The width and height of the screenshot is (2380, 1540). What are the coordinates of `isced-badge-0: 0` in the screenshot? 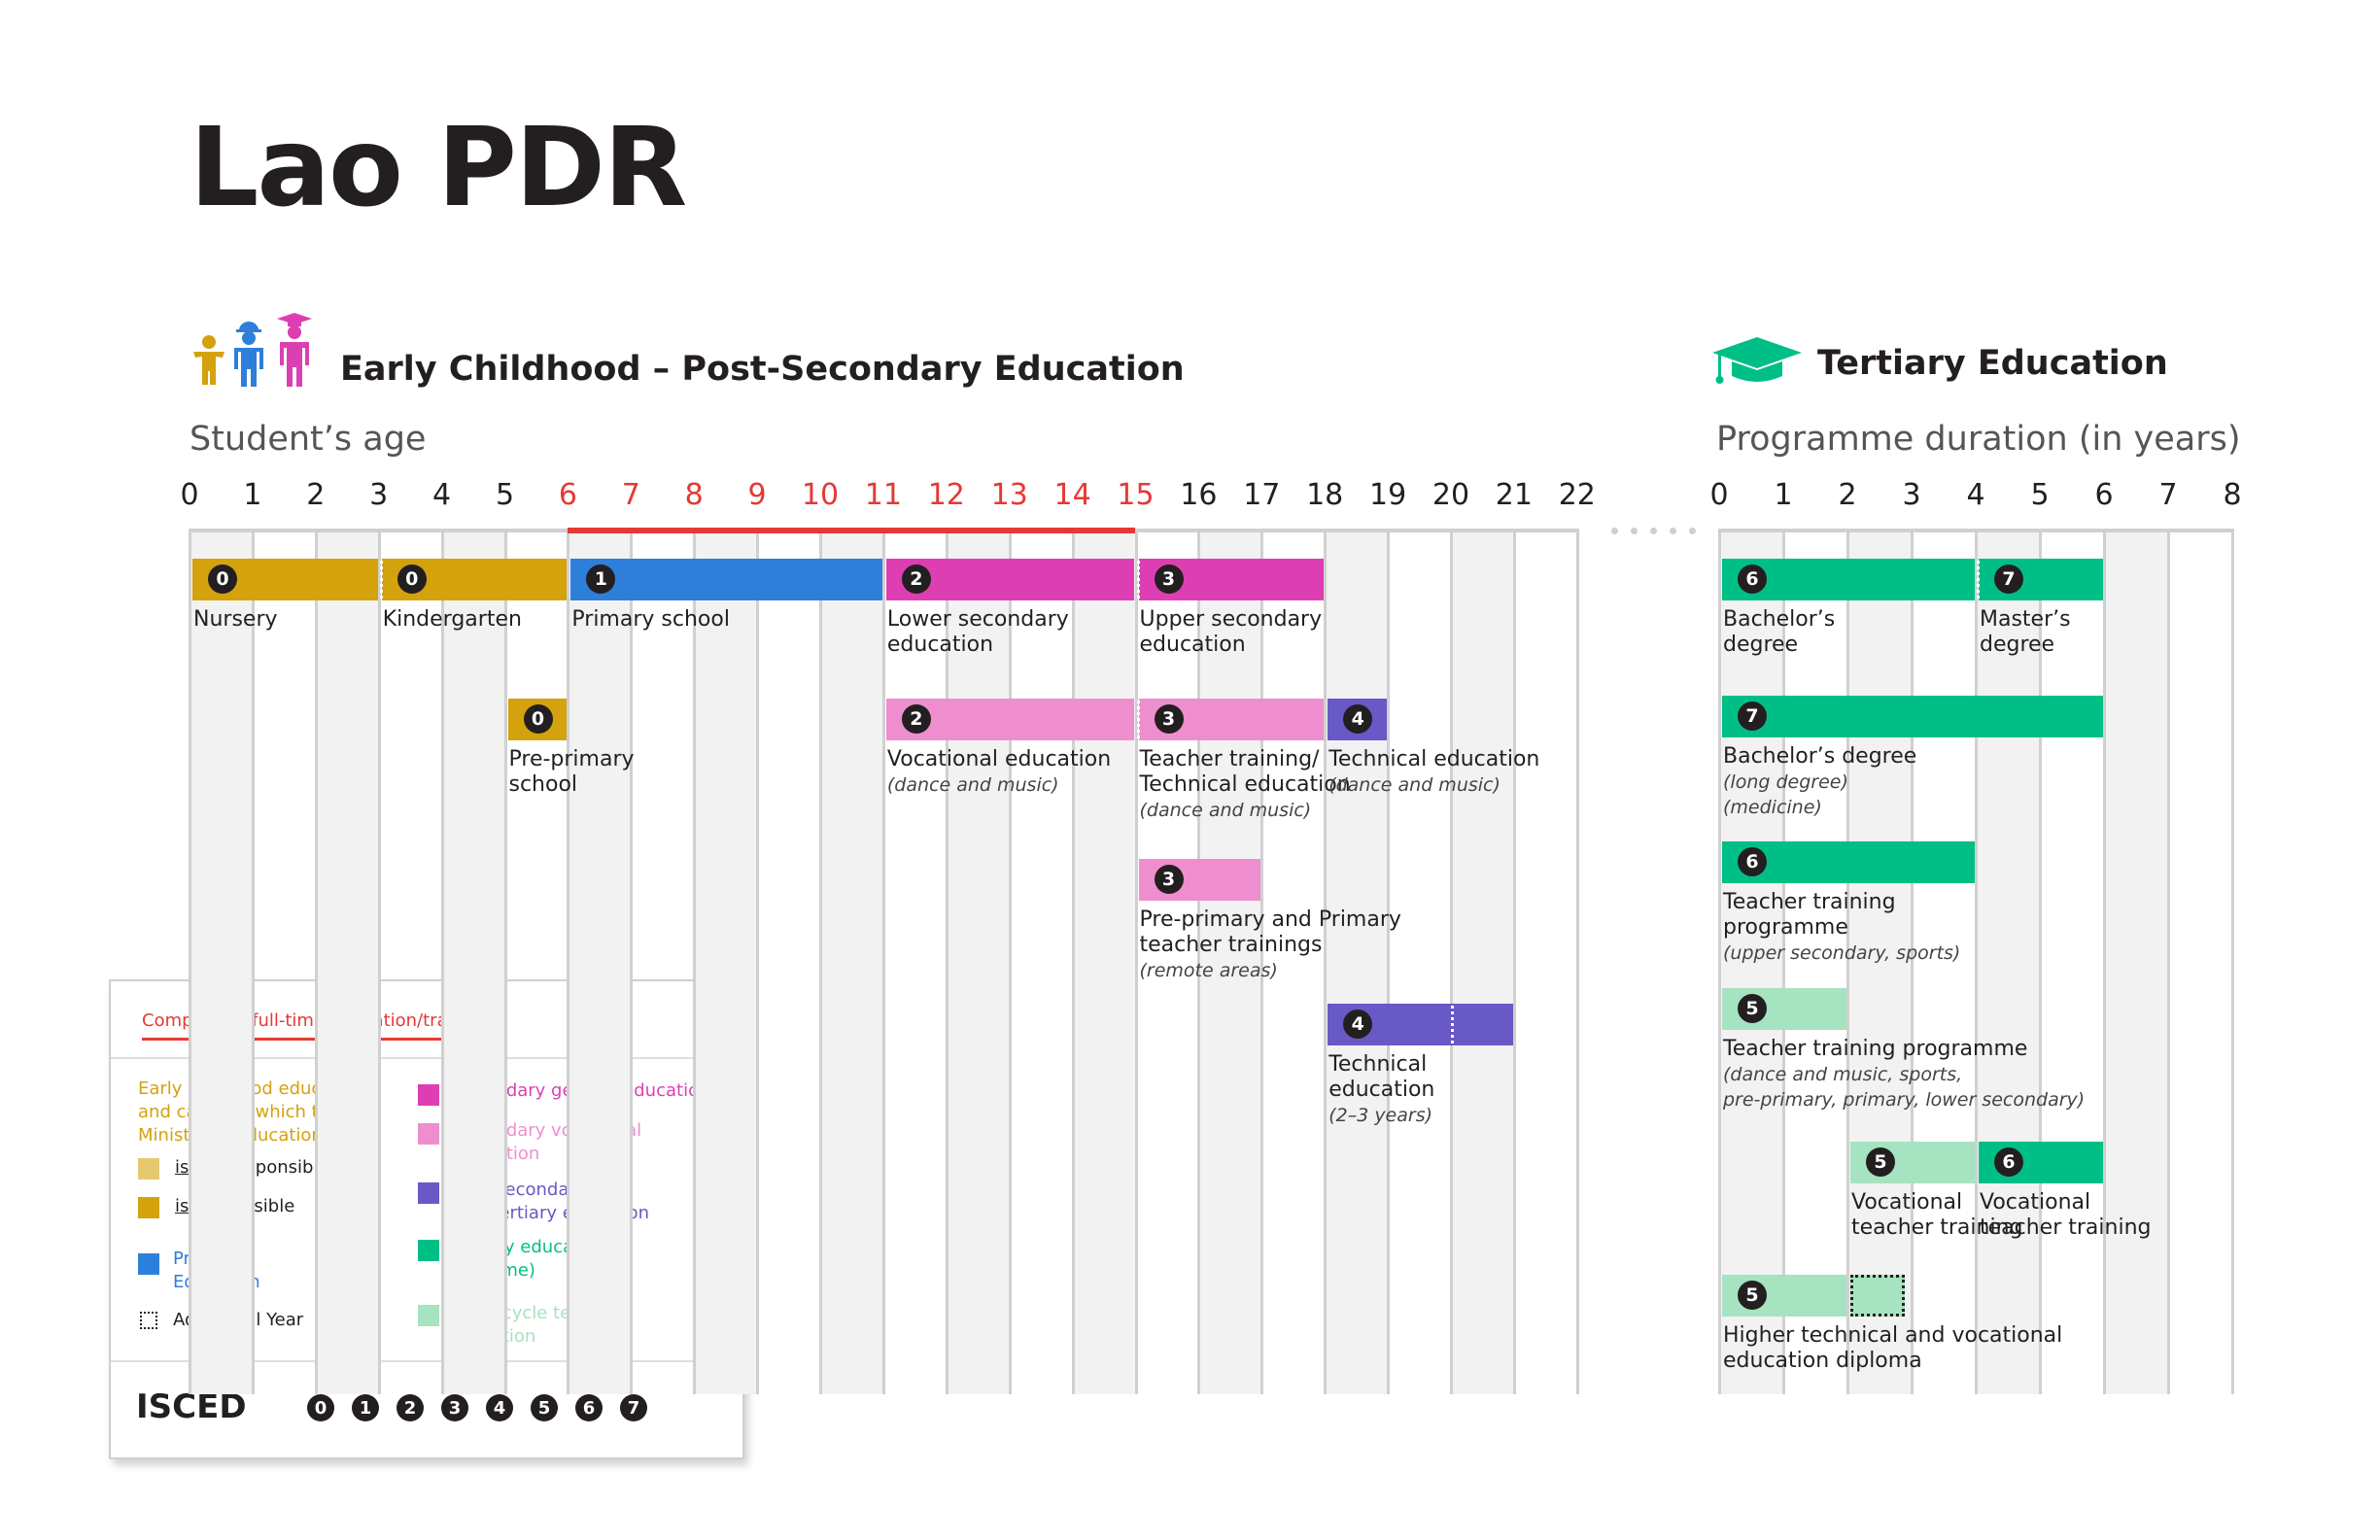 It's located at (538, 719).